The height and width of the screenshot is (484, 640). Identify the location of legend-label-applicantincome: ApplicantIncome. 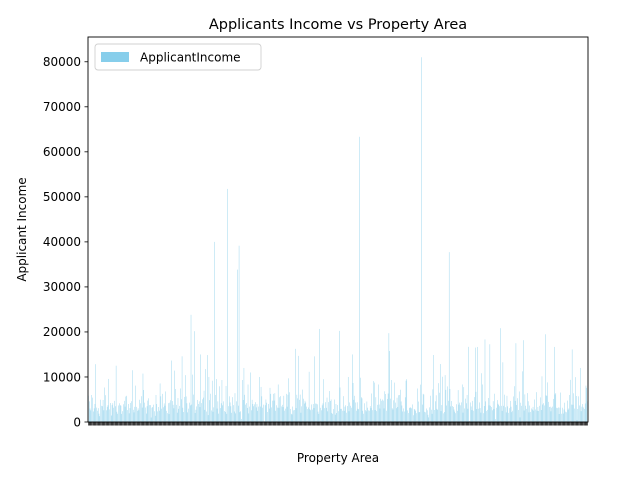
(190, 58).